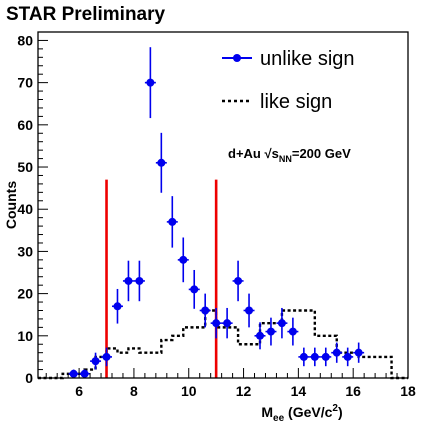 This screenshot has height=423, width=433. What do you see at coordinates (25, 251) in the screenshot?
I see `y-tick-label: 30` at bounding box center [25, 251].